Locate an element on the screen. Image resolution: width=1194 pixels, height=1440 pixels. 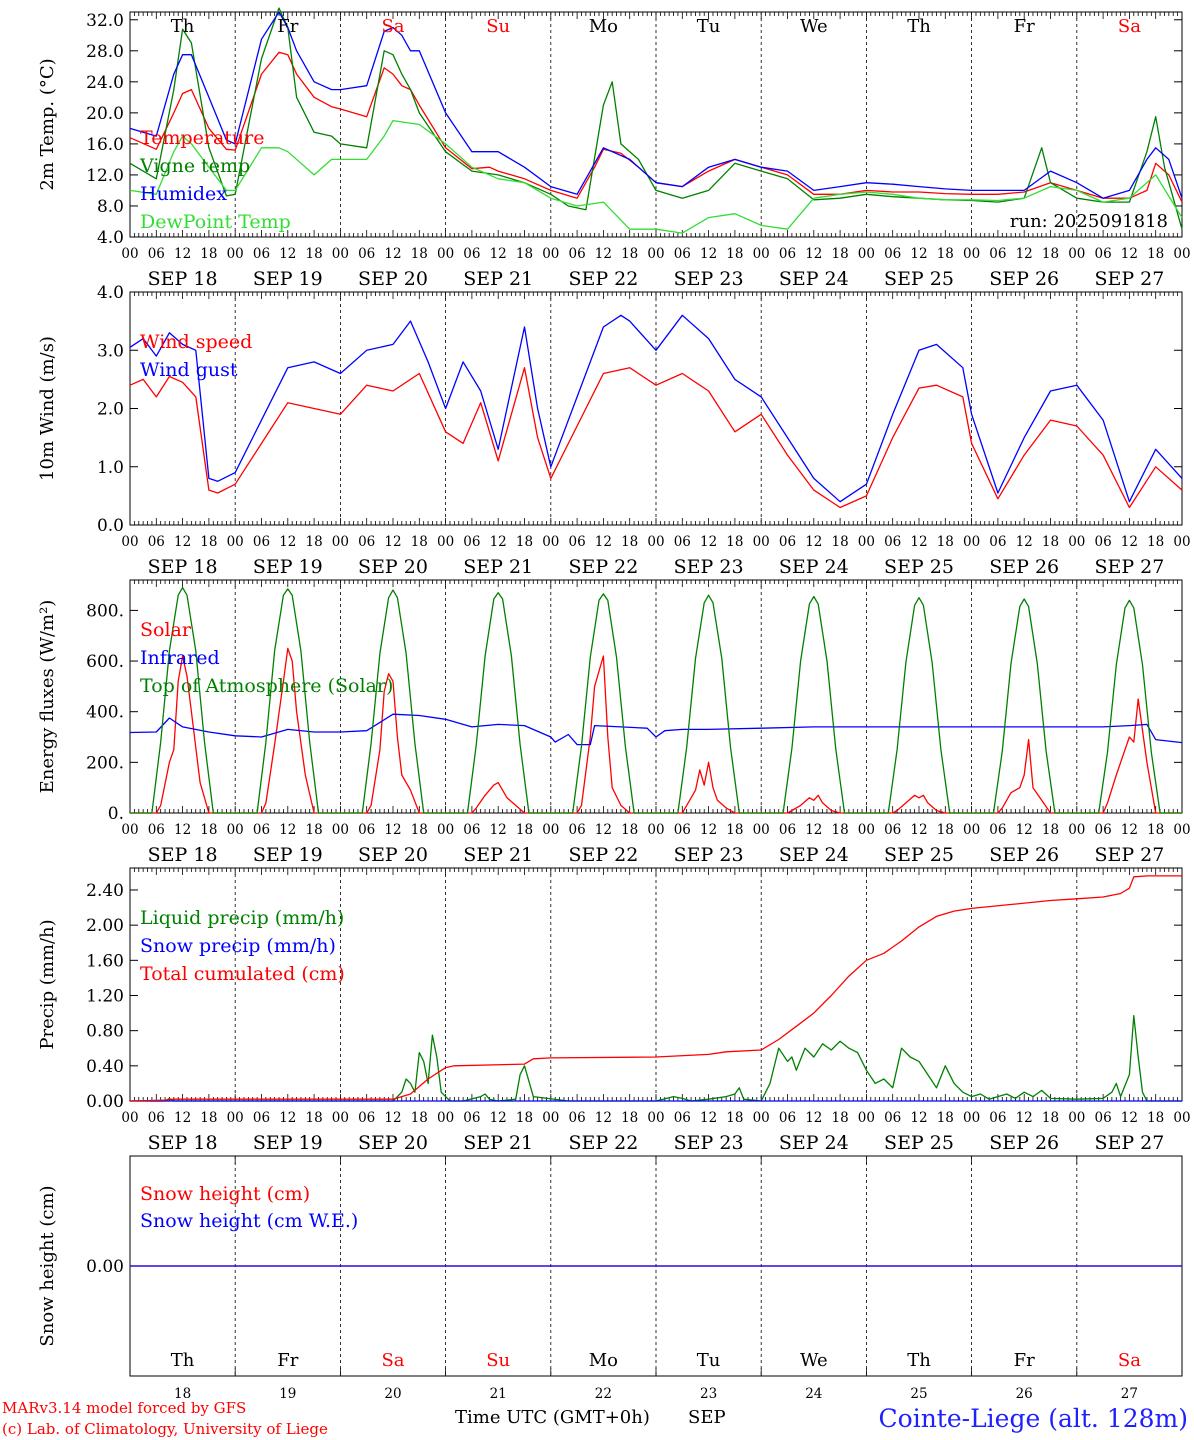
day-abbr-bottom: Tu is located at coordinates (709, 1360).